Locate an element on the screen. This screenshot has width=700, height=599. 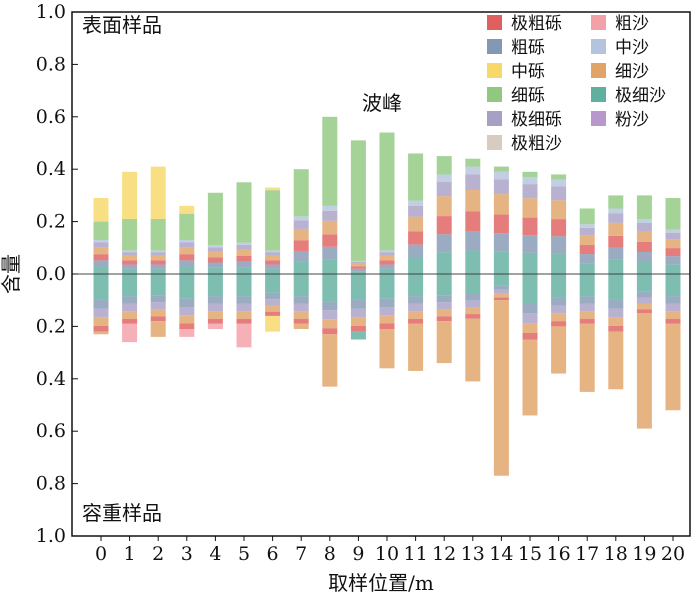
y-tick-label: 0.6 is located at coordinates (51, 117).